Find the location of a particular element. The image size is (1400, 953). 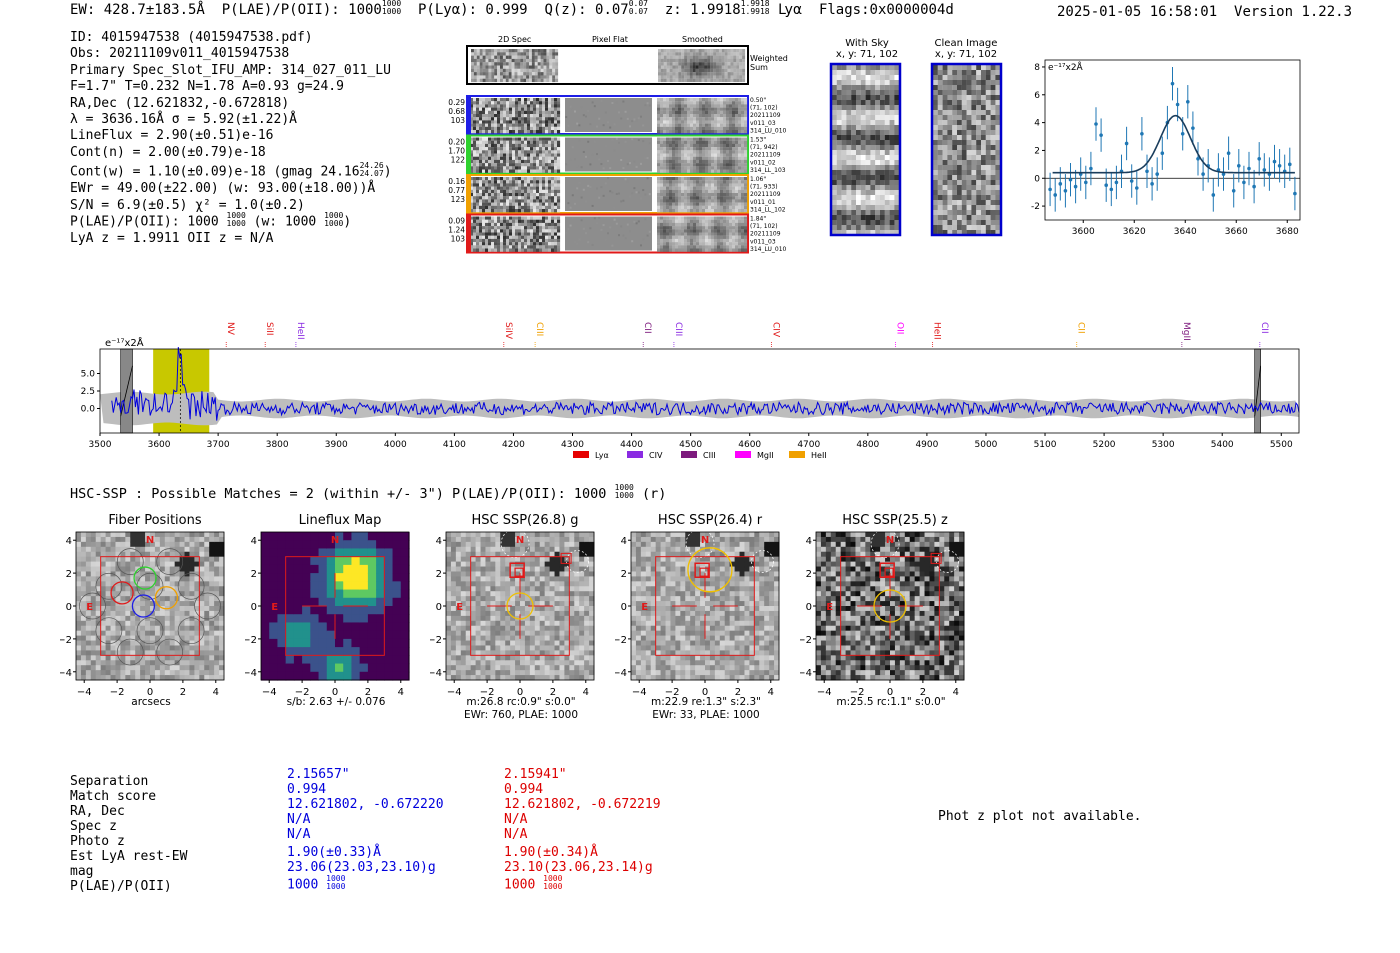

row-right-value: 314_LU_010 is located at coordinates (768, 130).